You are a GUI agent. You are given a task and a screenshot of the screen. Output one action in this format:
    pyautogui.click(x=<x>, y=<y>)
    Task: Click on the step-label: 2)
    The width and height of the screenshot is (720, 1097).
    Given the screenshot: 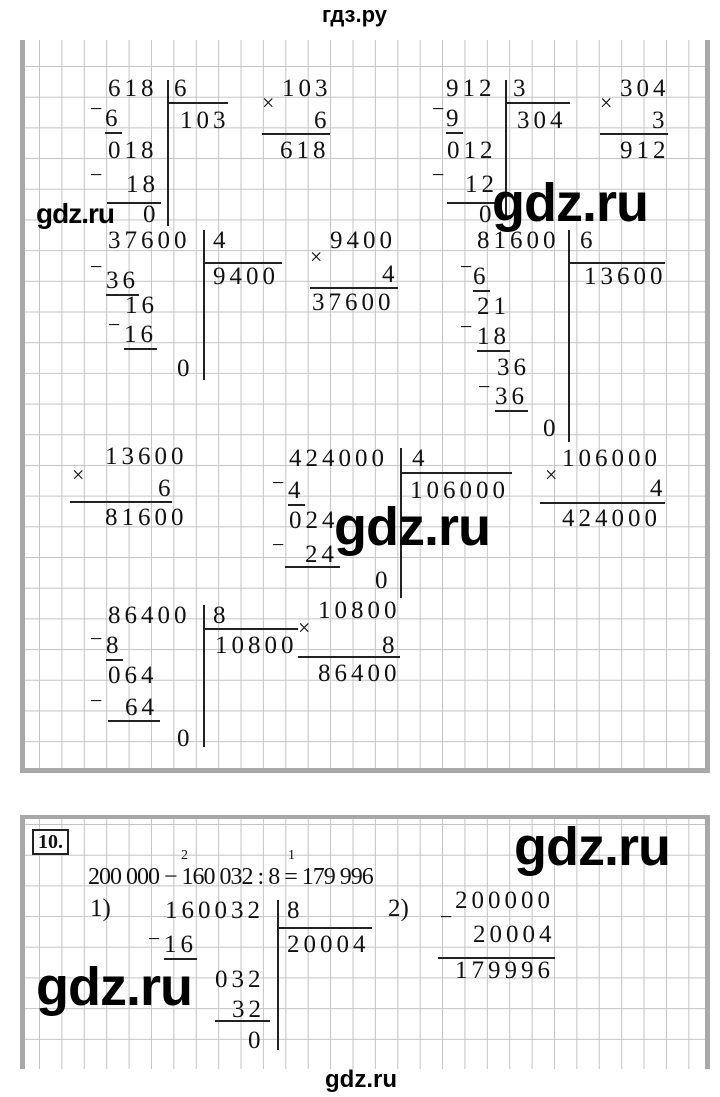 What is the action you would take?
    pyautogui.click(x=398, y=908)
    